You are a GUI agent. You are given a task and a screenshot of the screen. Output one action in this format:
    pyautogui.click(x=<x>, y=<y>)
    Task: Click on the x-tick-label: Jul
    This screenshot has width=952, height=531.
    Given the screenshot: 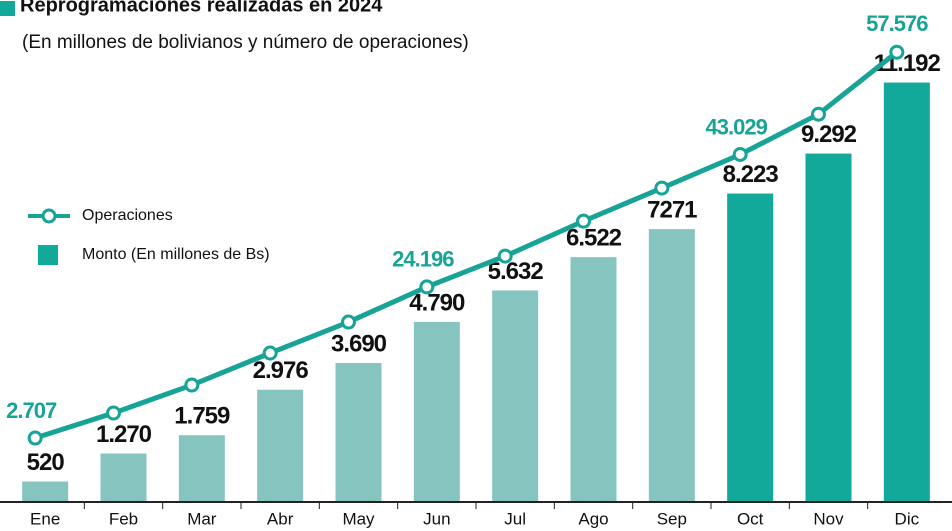 What is the action you would take?
    pyautogui.click(x=515, y=518)
    